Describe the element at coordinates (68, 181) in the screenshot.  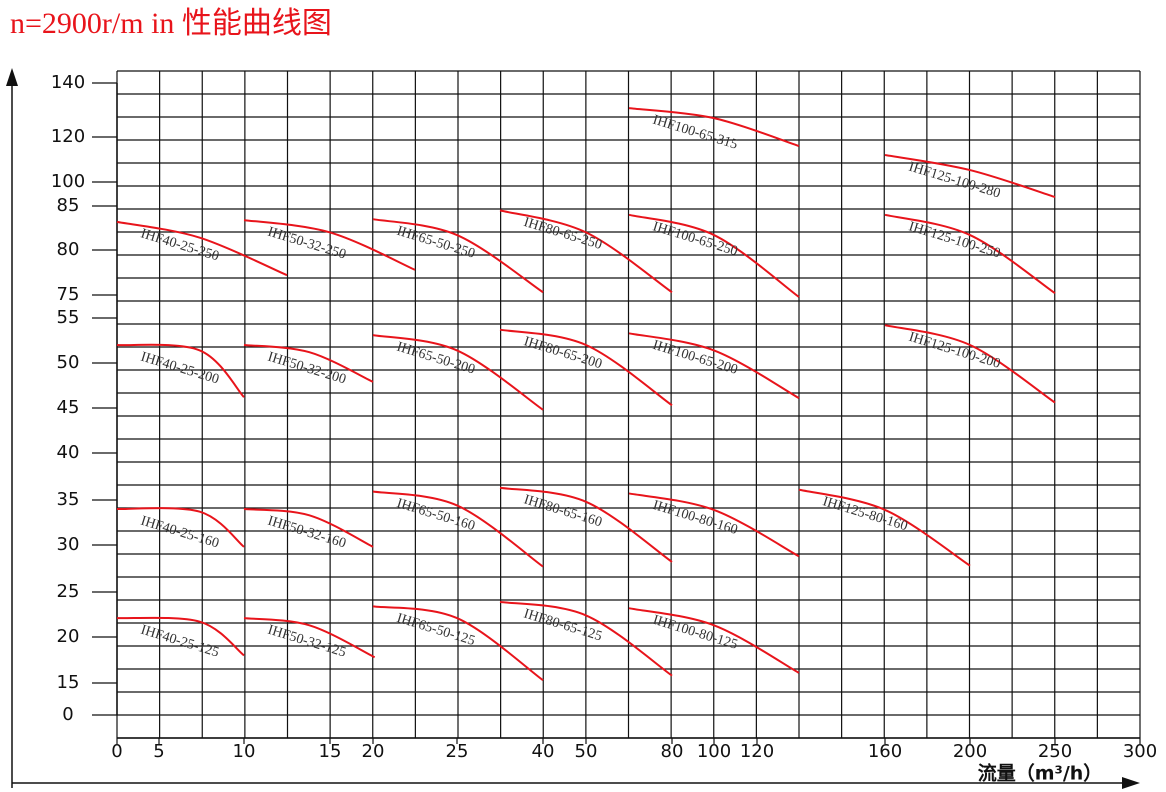
I see `y-tick-label: 100` at that location.